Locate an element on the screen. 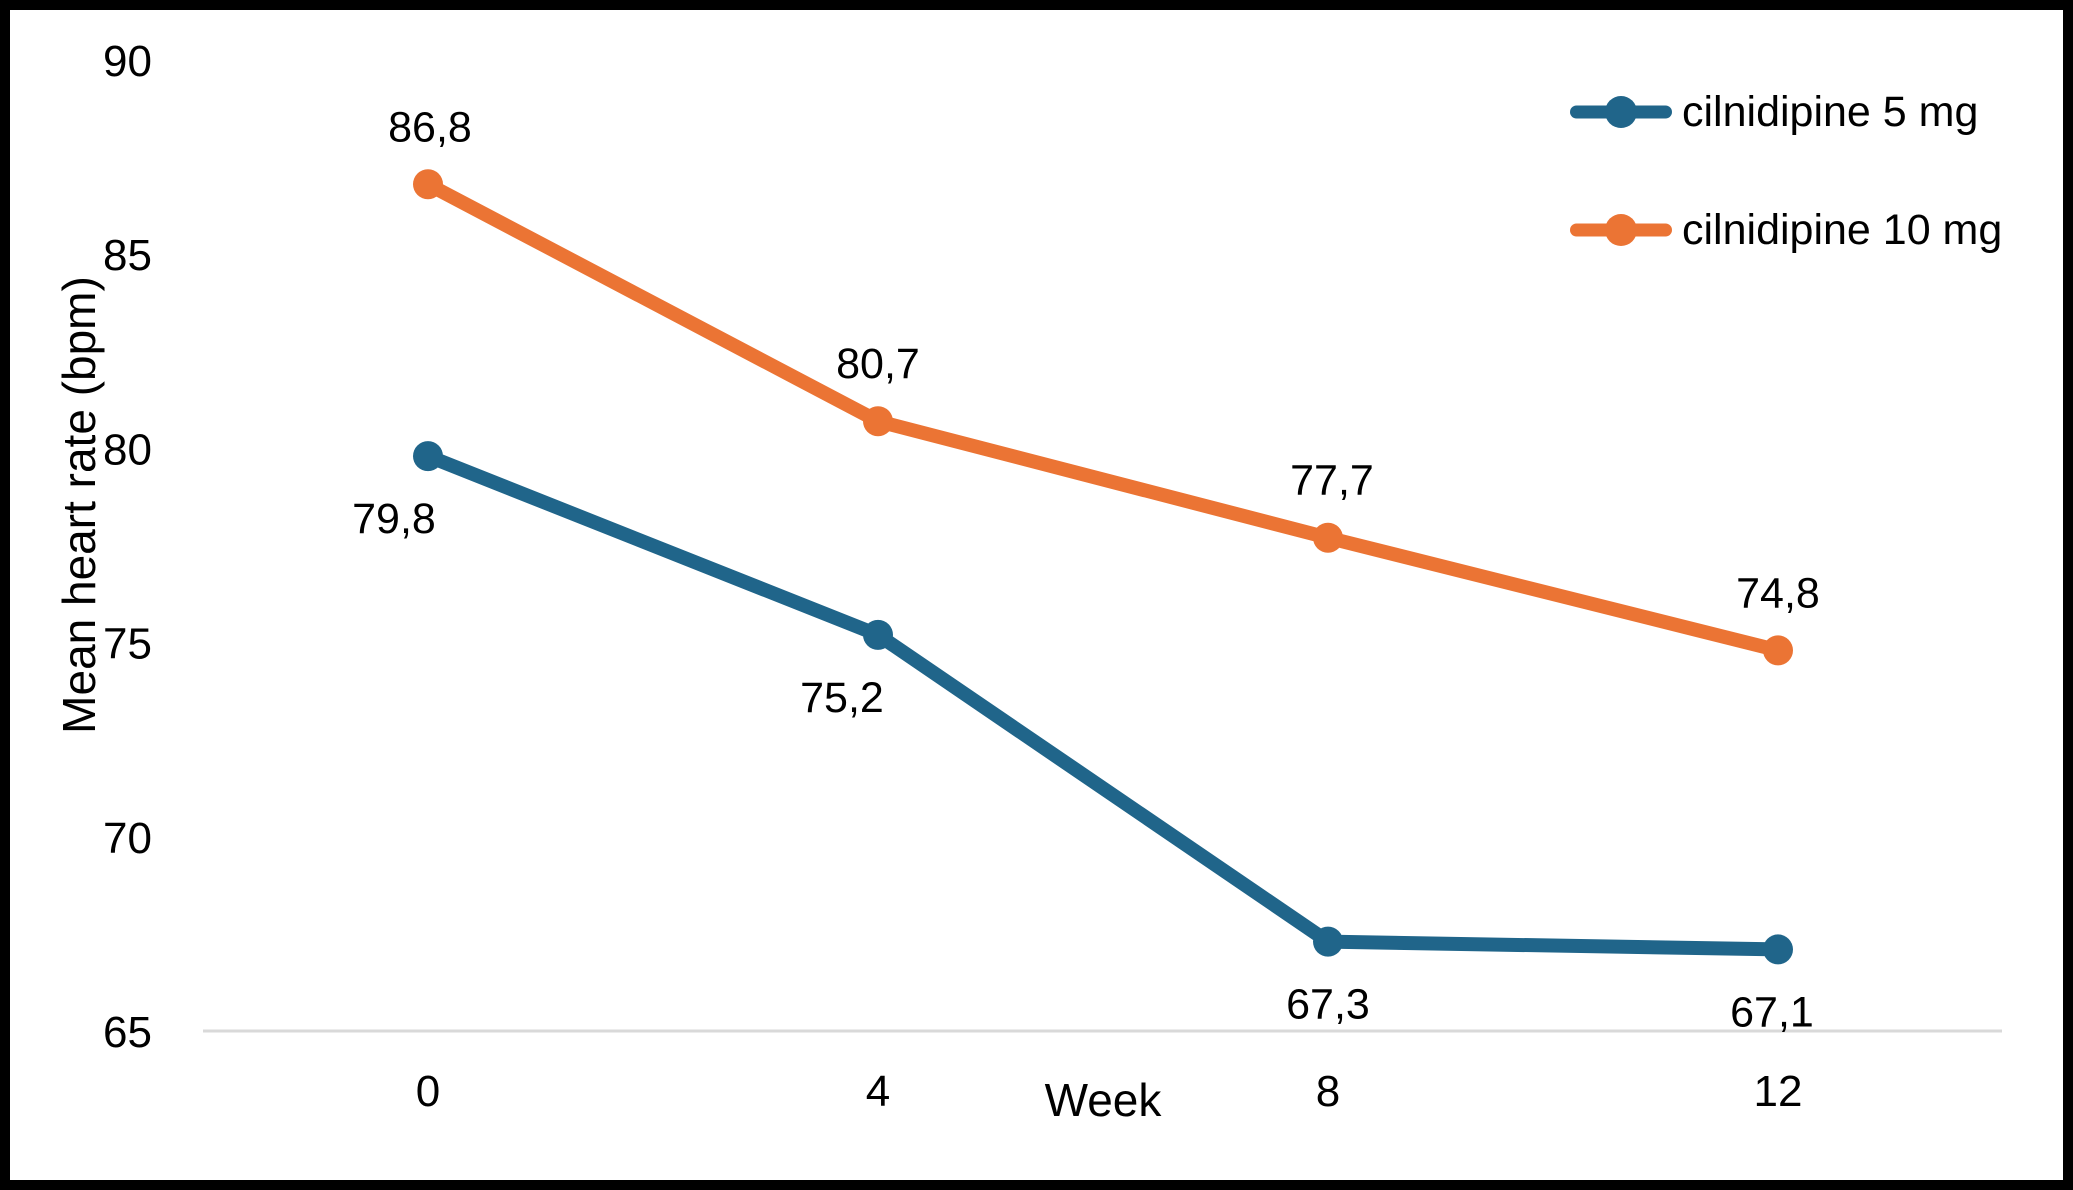  y-tick-label: 65 is located at coordinates (127, 1032).